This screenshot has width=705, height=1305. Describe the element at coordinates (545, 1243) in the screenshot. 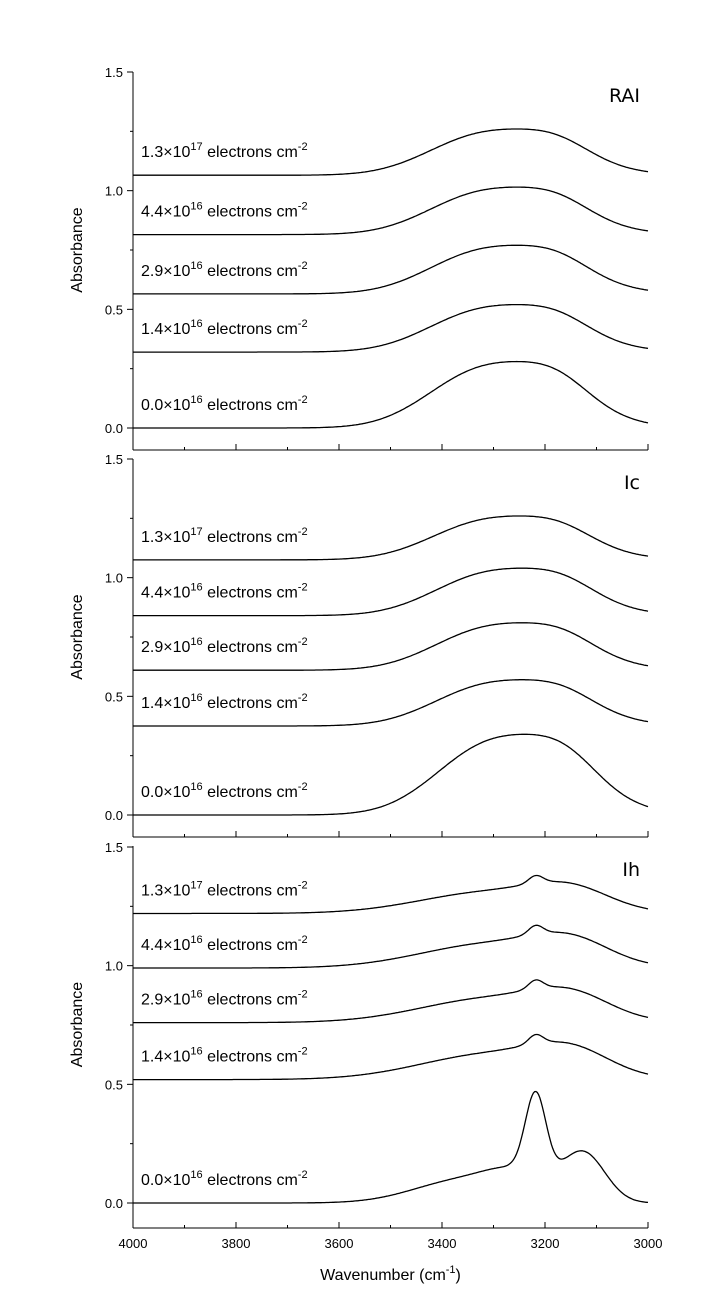

I see `x-tick-label: 3200` at that location.